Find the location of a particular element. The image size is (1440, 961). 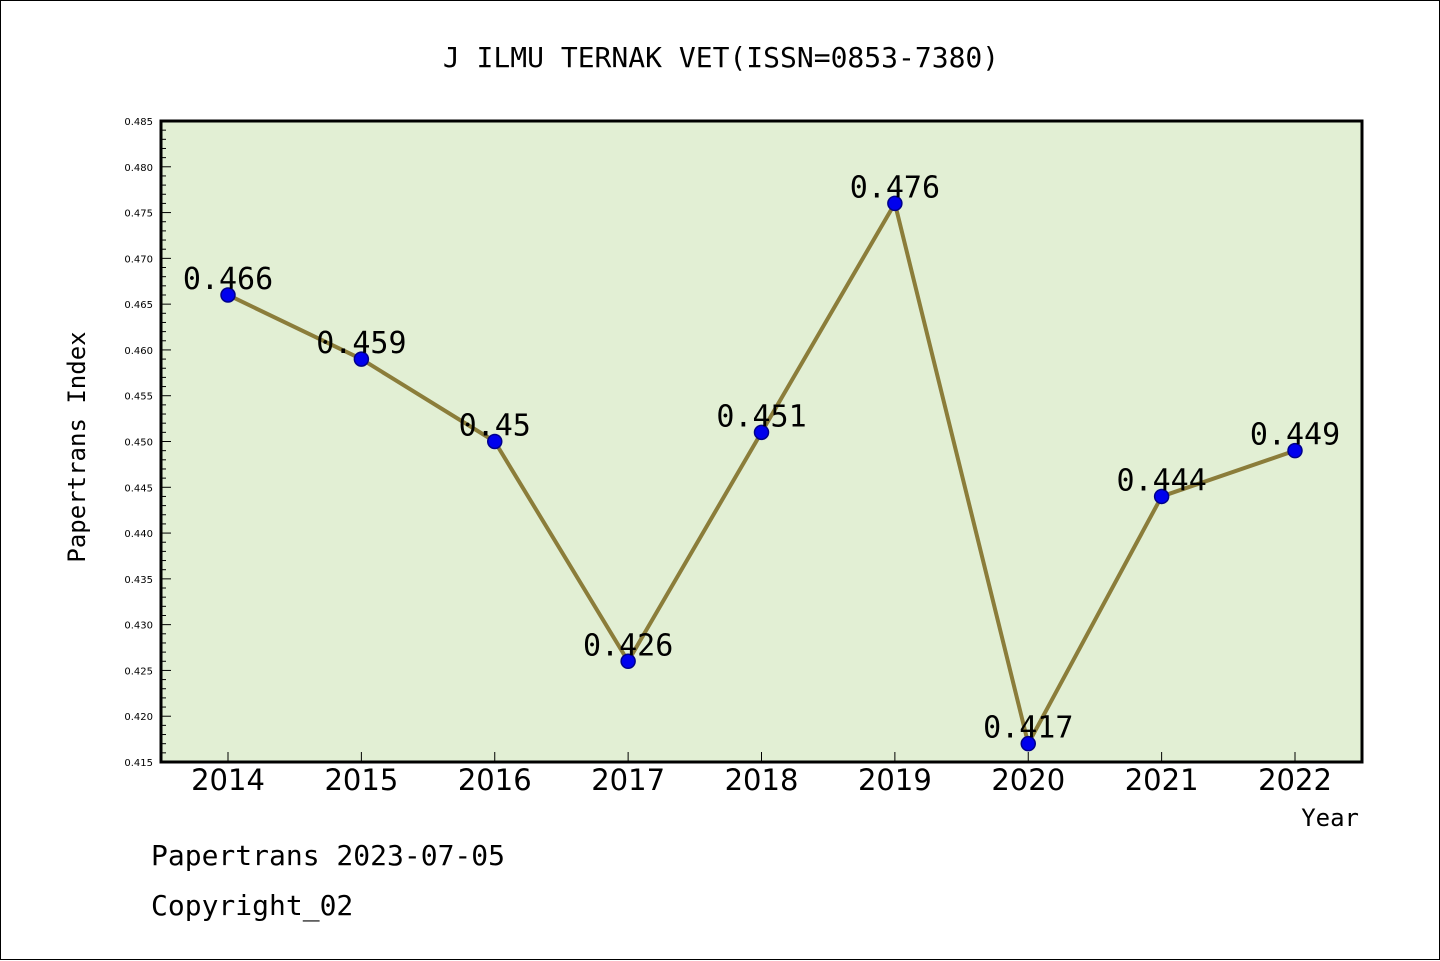

y-tick-label: 0.415 is located at coordinates (138, 763).